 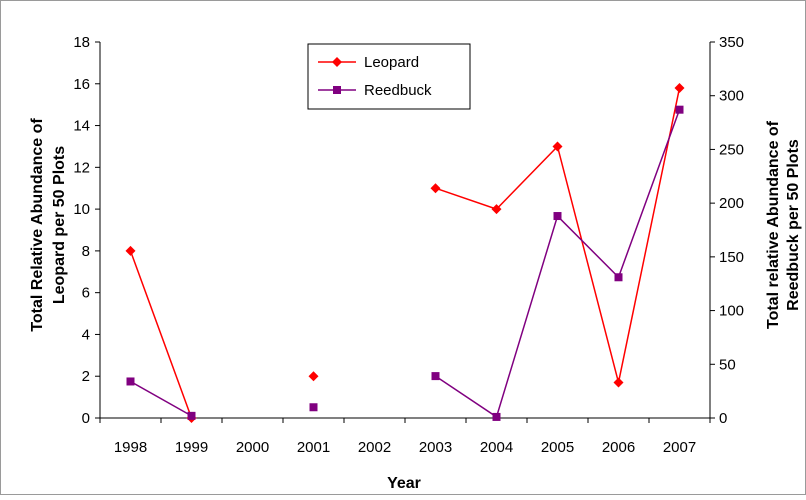 I want to click on x-tick-label: 2001, so click(x=313, y=447).